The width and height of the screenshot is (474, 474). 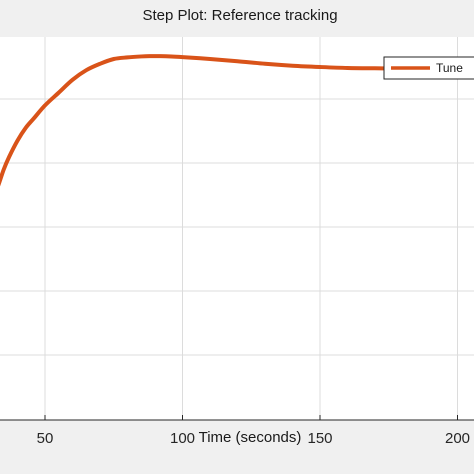 I want to click on x-tick-label-50: 50, so click(x=45, y=438).